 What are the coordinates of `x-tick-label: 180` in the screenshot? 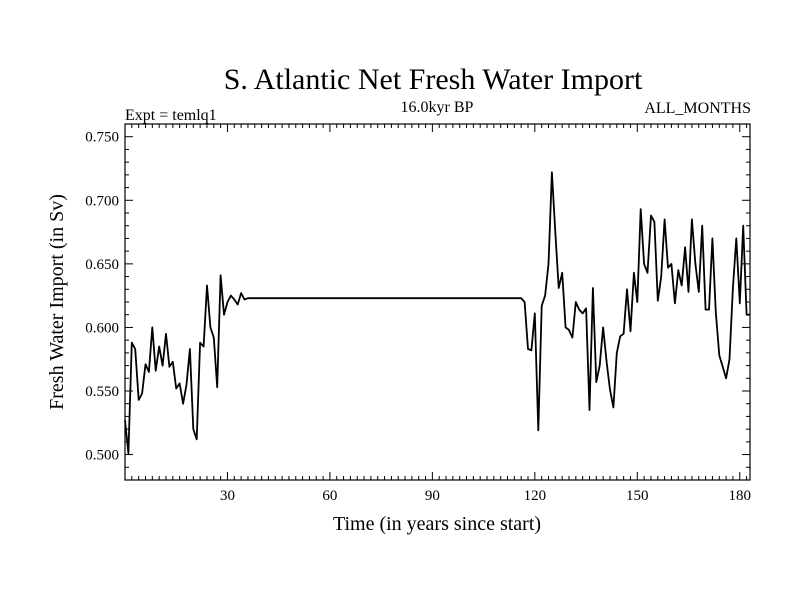 It's located at (740, 496).